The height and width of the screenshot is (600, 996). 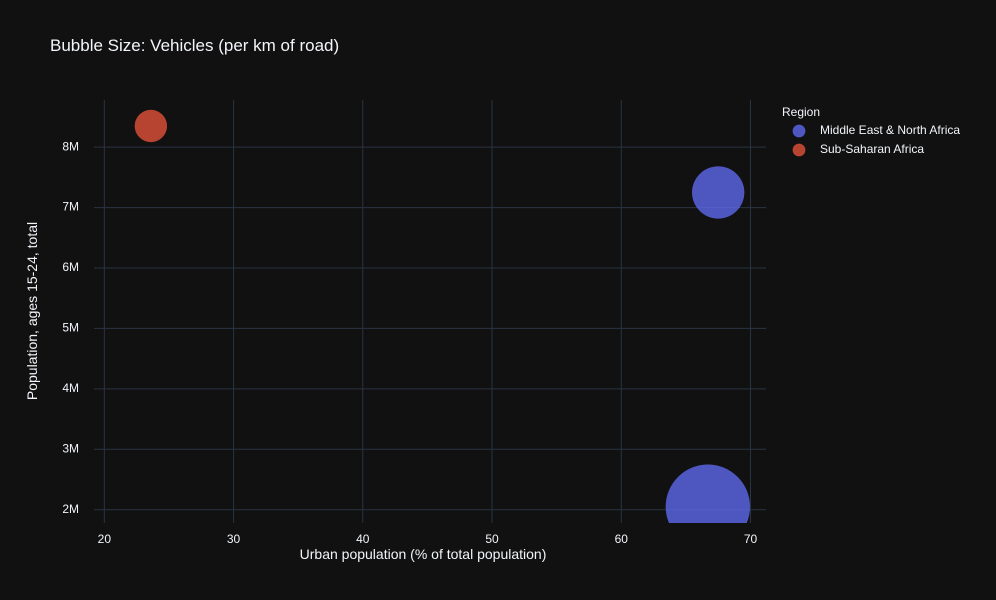 I want to click on y-tick-label: 5M, so click(x=70, y=328).